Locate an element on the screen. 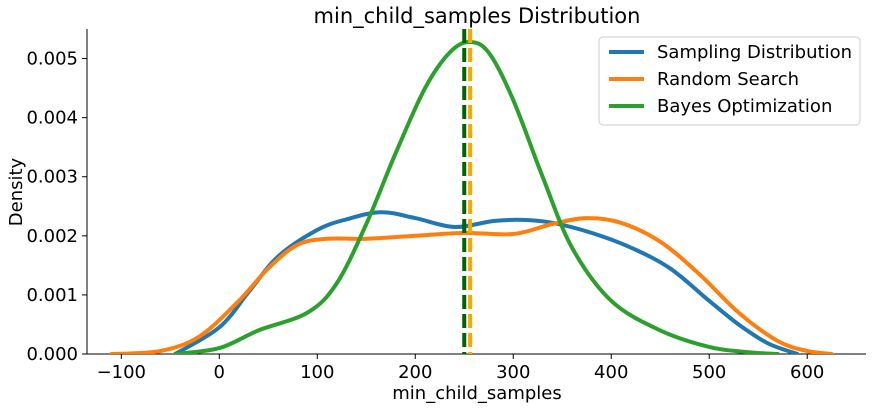  x-tick-label: 0 is located at coordinates (219, 372).